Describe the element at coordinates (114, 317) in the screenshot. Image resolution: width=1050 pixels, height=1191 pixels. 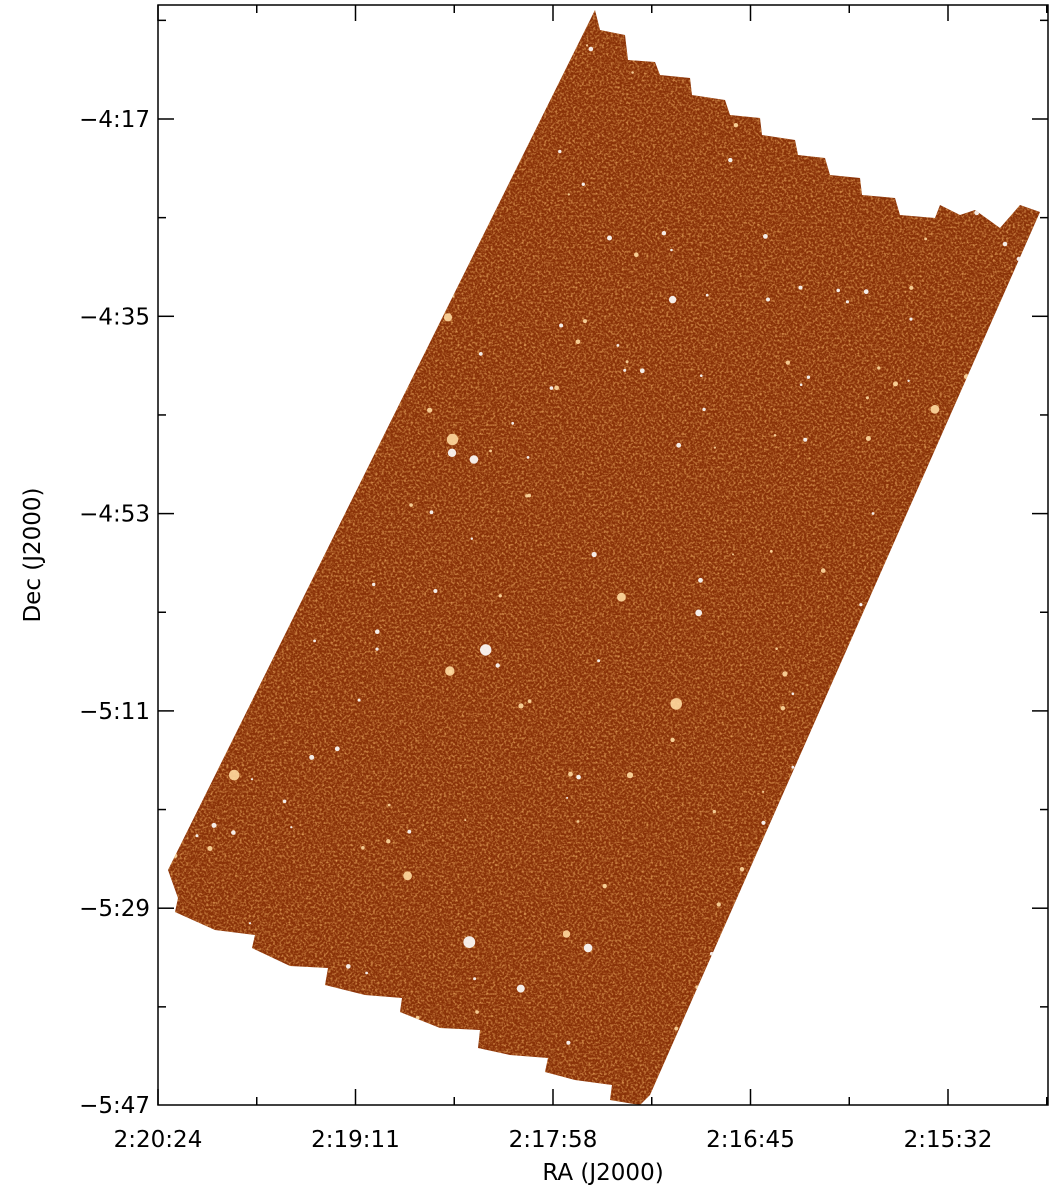
I see `y-tick-label: −4:35` at that location.